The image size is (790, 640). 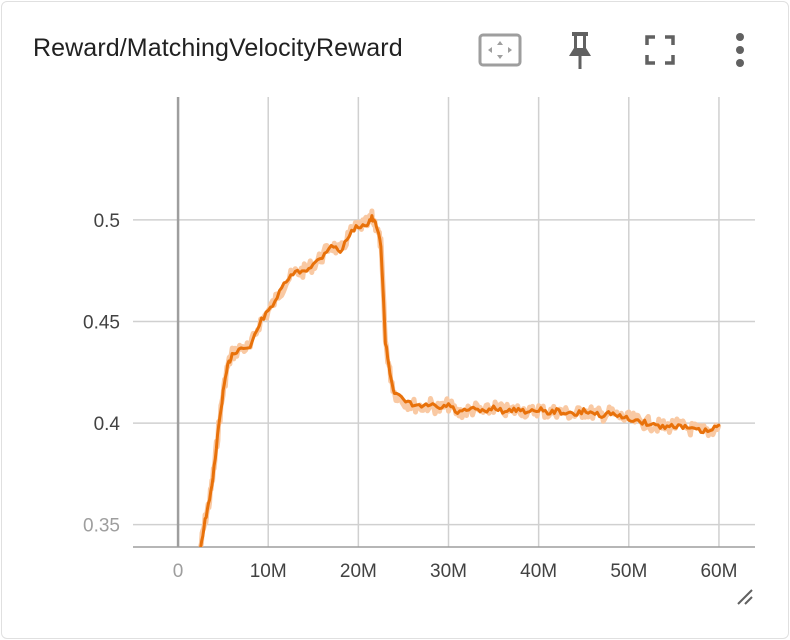 What do you see at coordinates (745, 597) in the screenshot?
I see `resize-handle-icon` at bounding box center [745, 597].